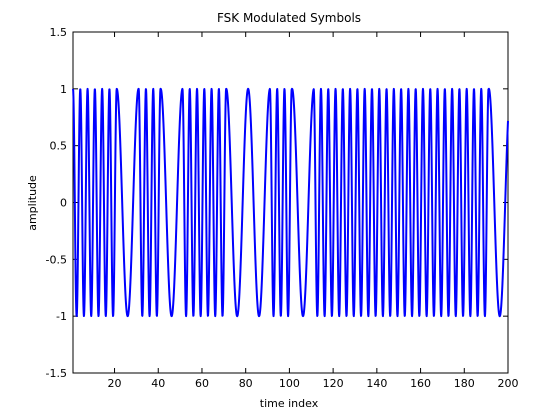 Image resolution: width=560 pixels, height=420 pixels. I want to click on y-tick-label: -1.5, so click(56, 373).